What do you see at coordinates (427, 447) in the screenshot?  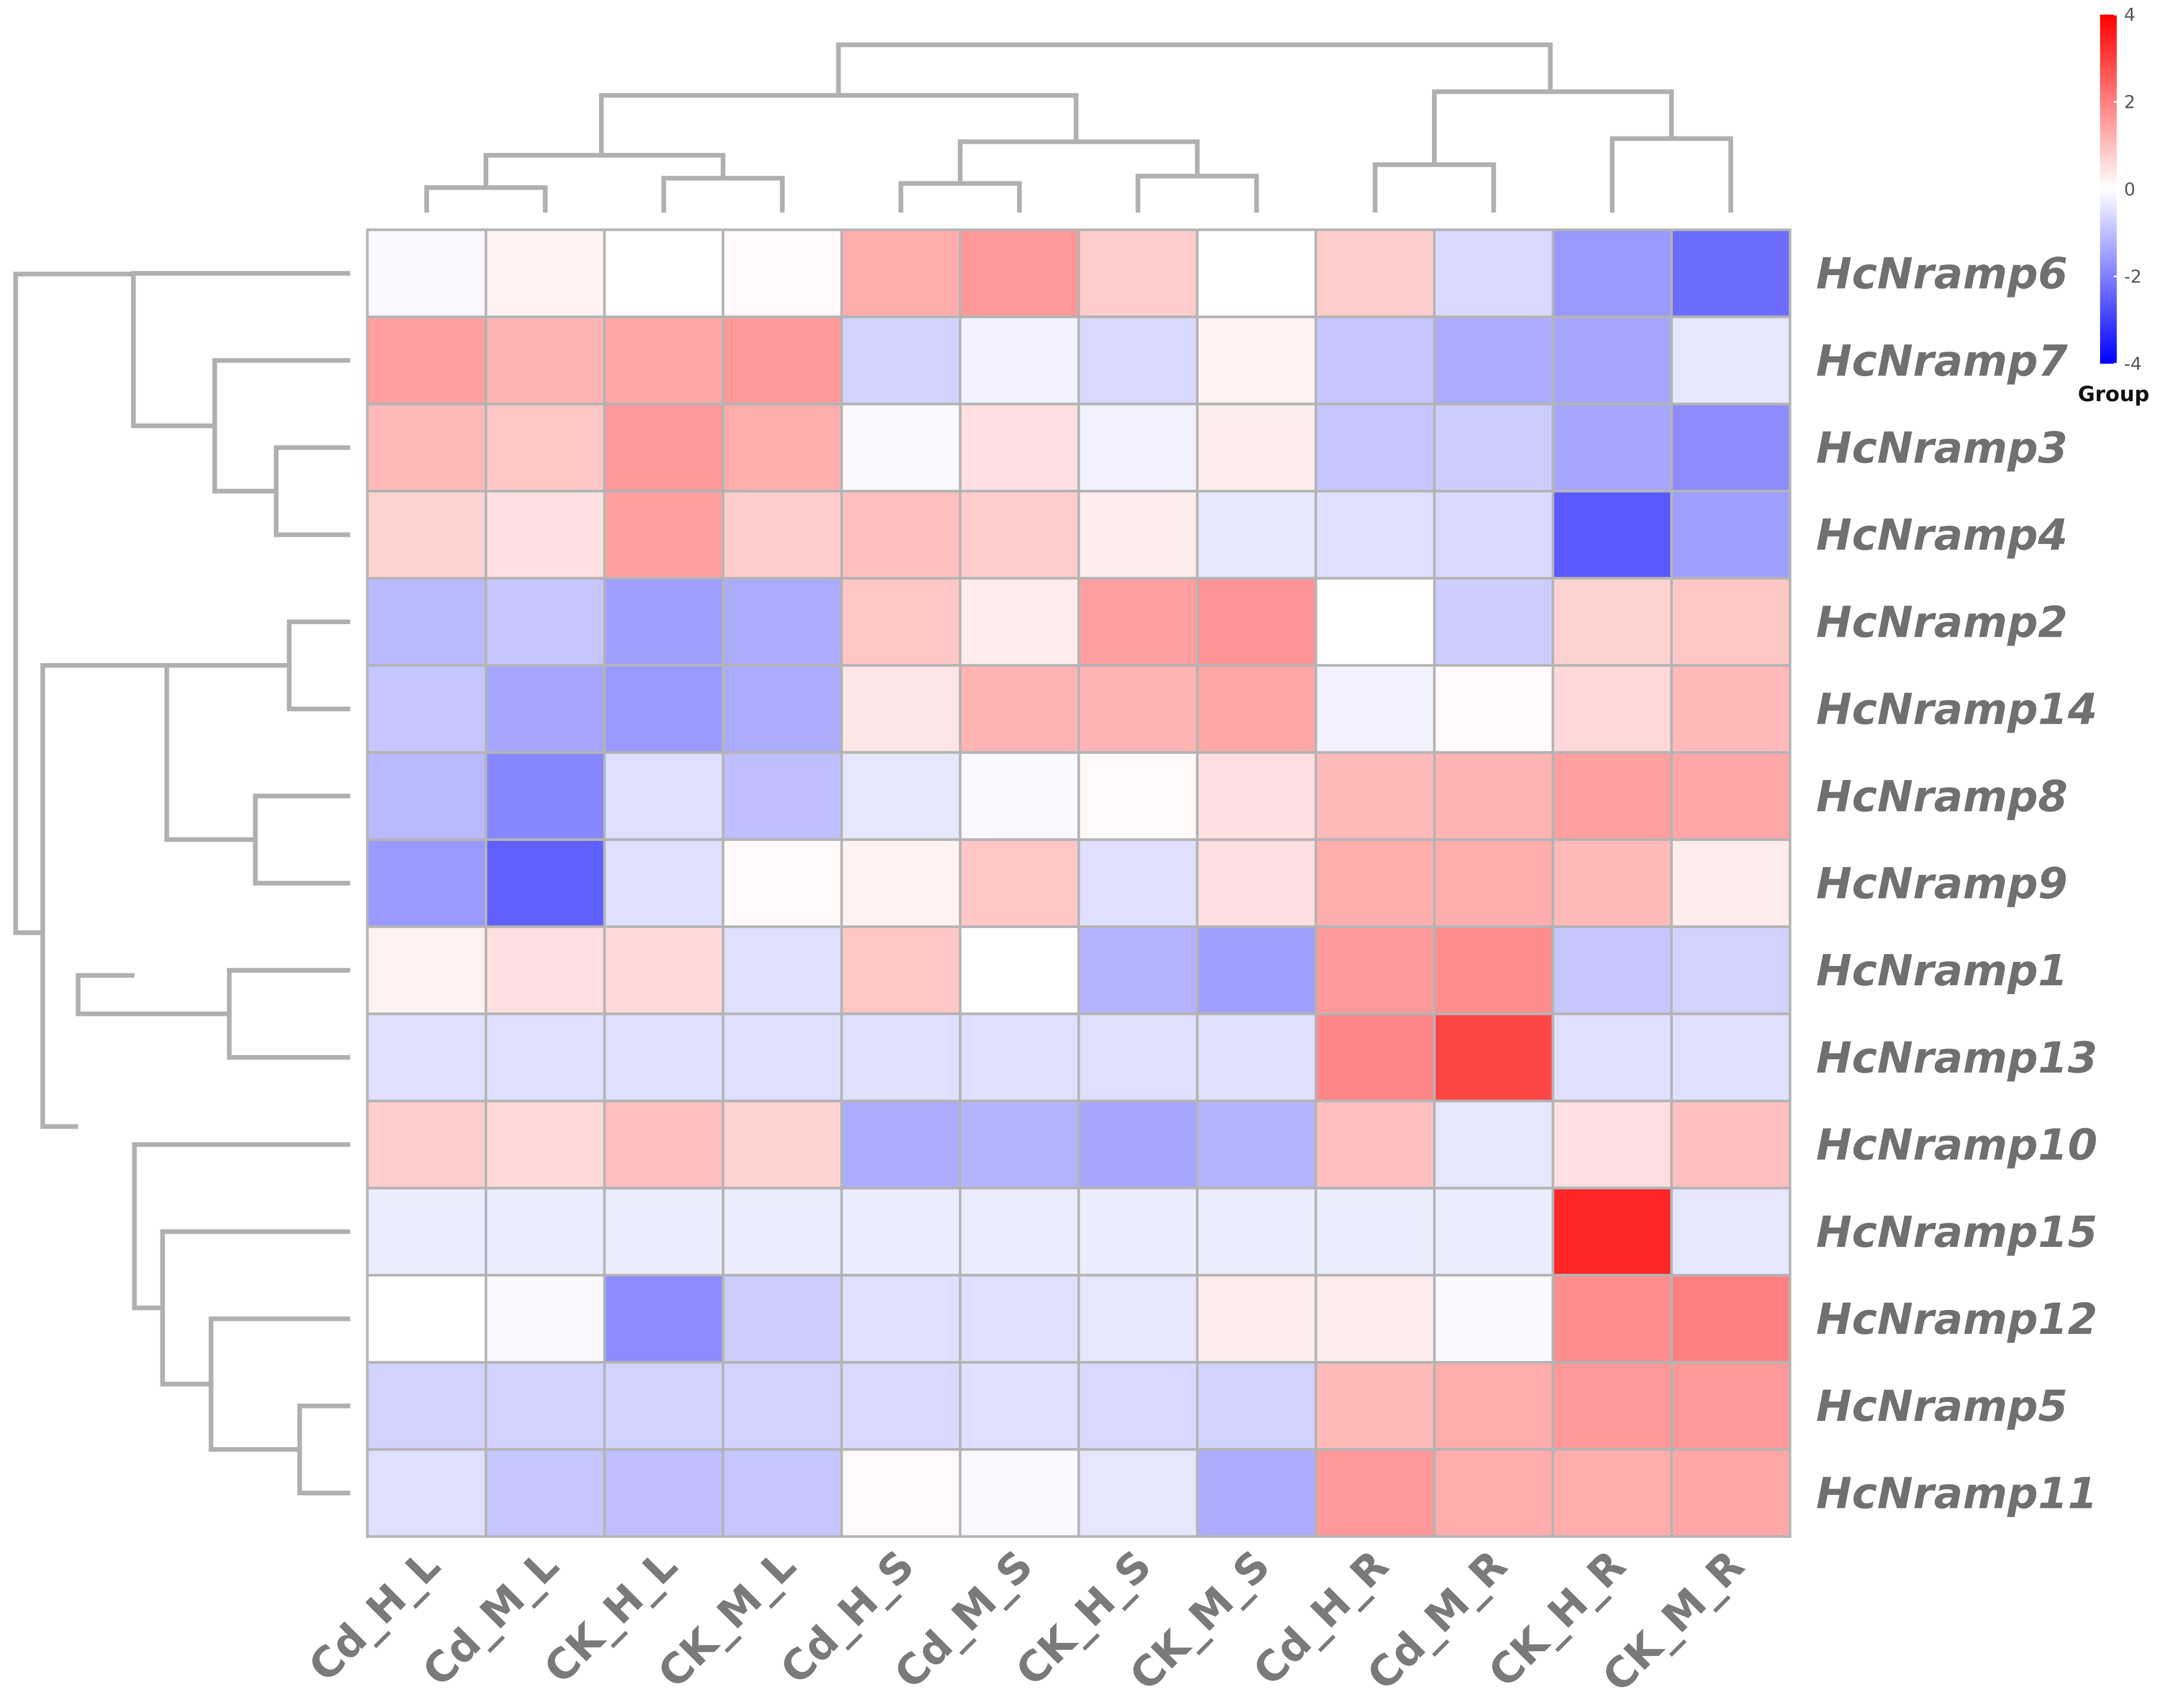 I see `heatmap-cell-HcNramp3-Cd_H_L` at bounding box center [427, 447].